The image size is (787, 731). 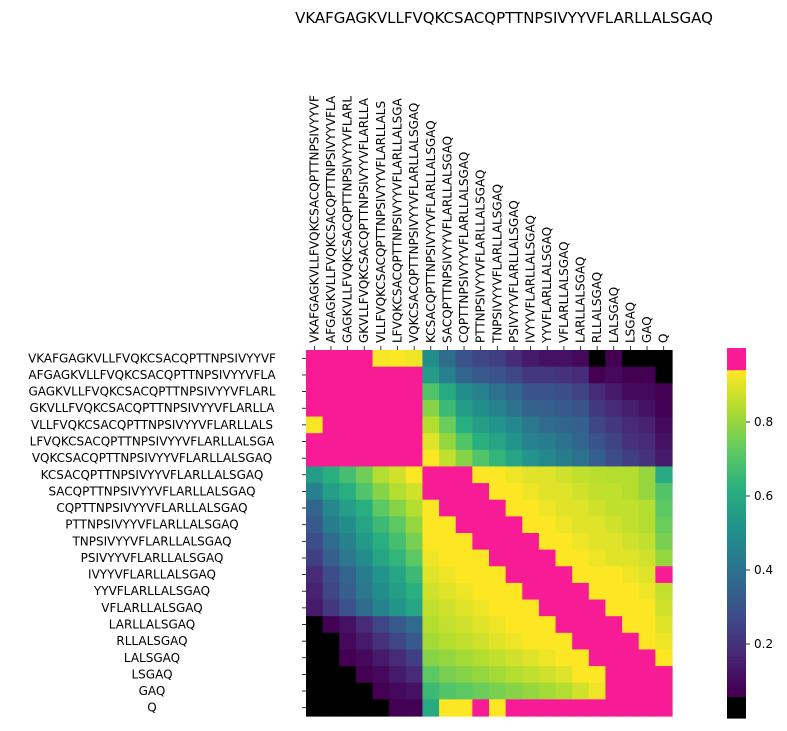 I want to click on x-tick-label: CQPTTNPSIVYYVFLARLLALSGAQ, so click(x=464, y=247).